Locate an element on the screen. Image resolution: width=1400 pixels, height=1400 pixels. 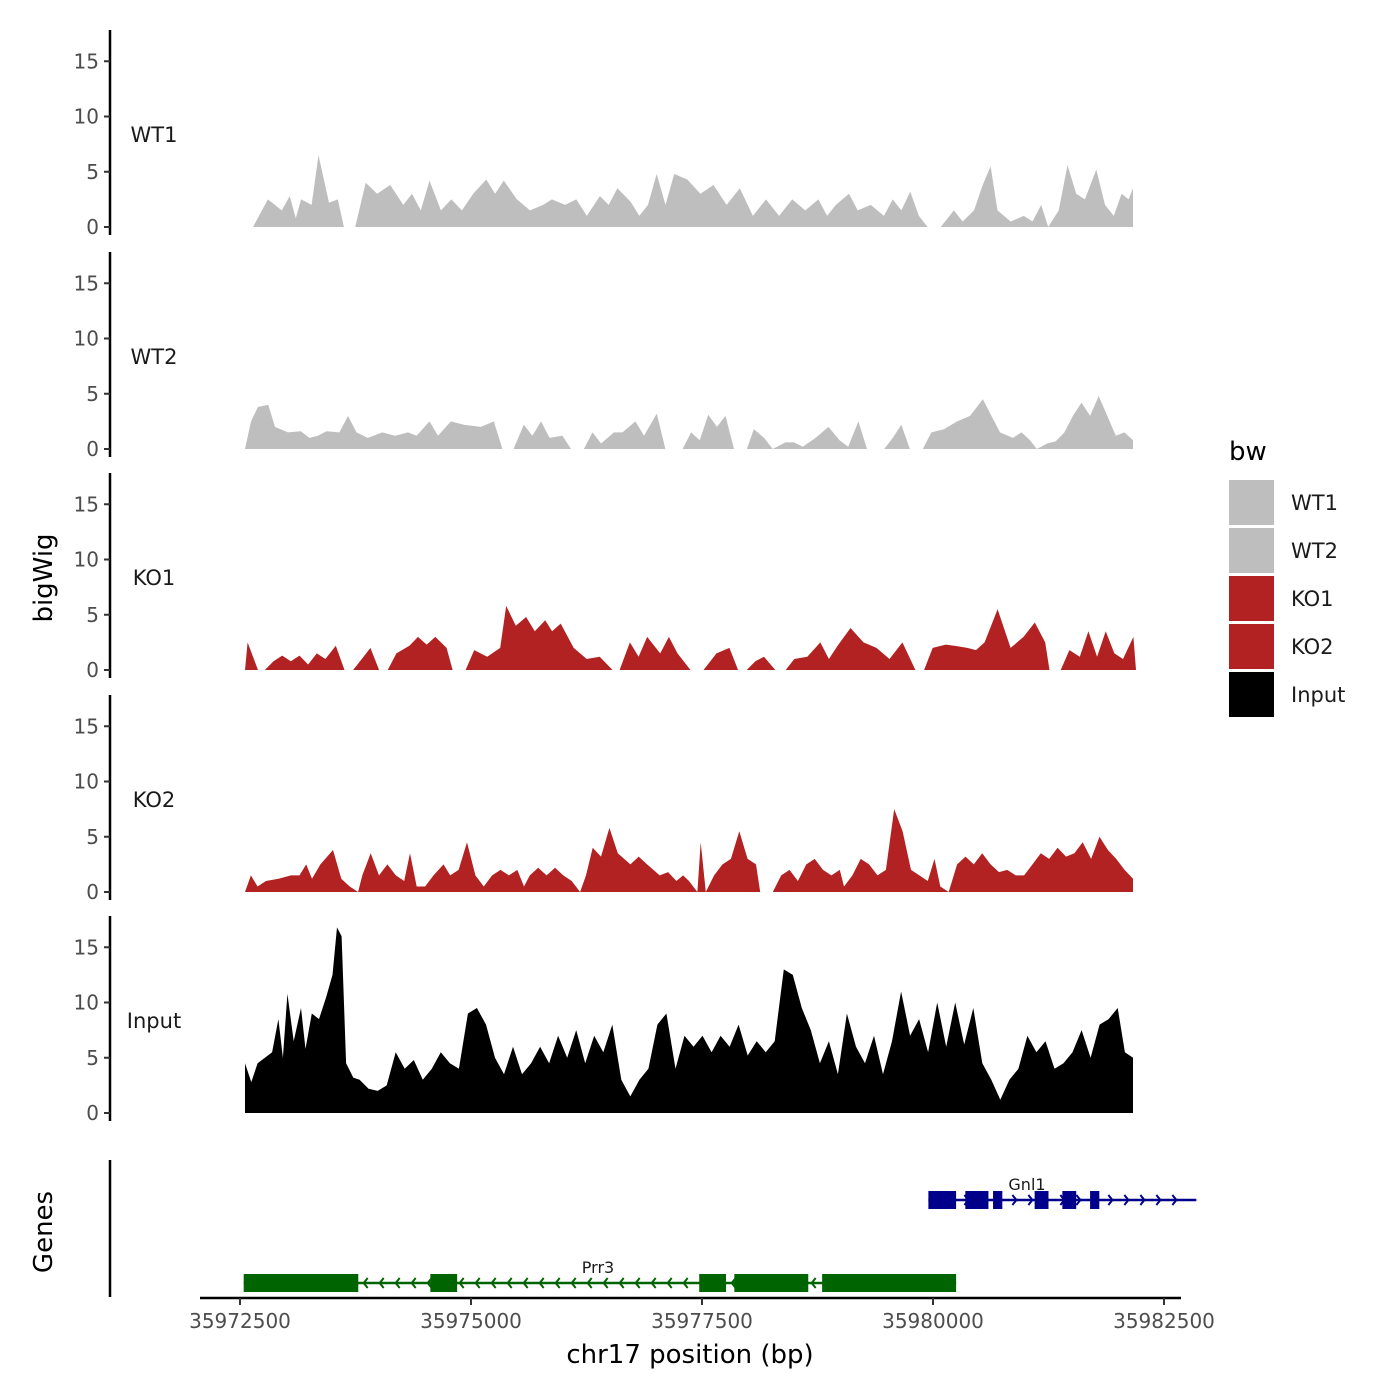
gene-label: Gnl1 is located at coordinates (1026, 1184).